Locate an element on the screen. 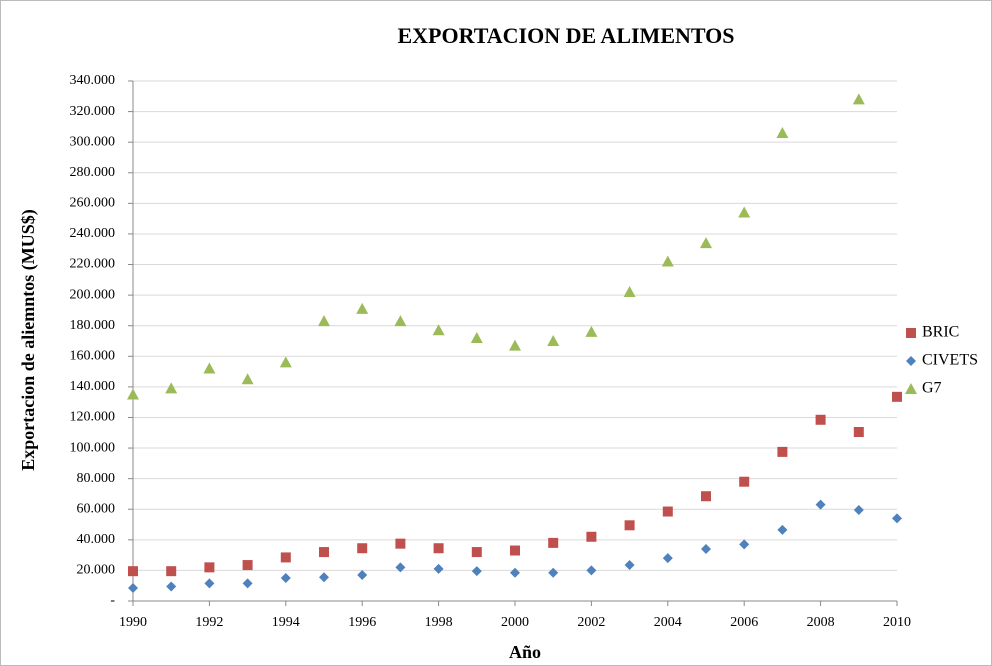  x-tick-label: 2000 is located at coordinates (515, 622).